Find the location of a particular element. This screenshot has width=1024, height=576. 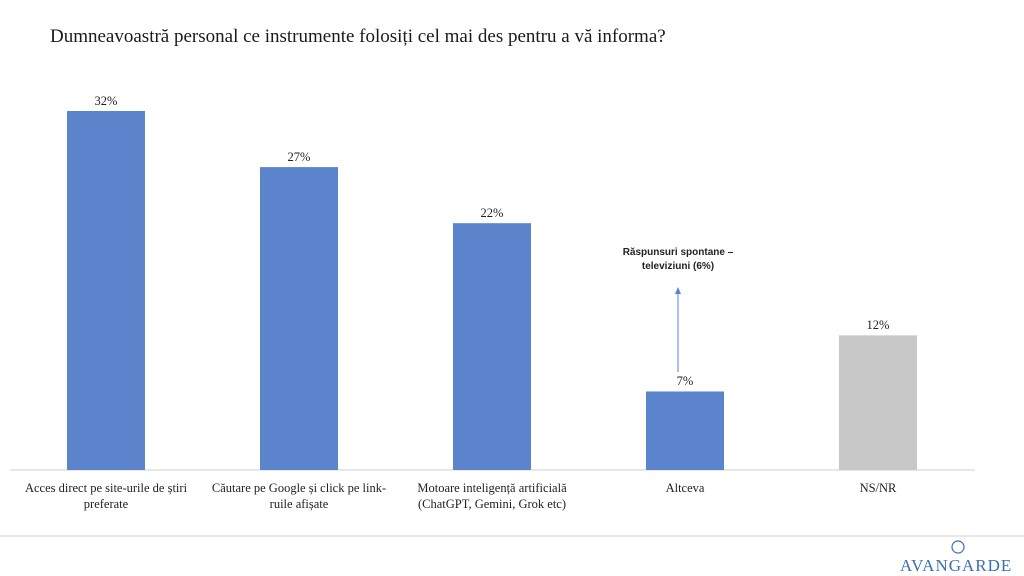

value-label: 12% is located at coordinates (878, 325).